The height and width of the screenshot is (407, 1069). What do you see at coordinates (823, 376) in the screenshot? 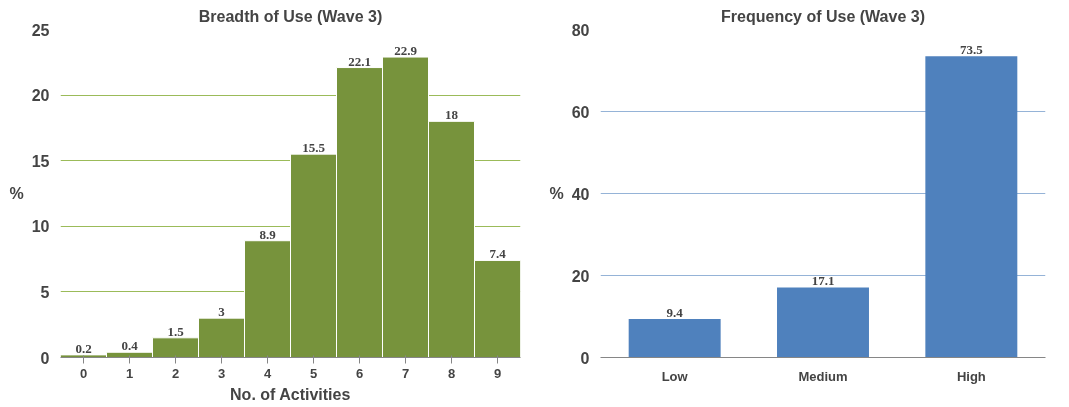
I see `x-tick-label: Medium` at bounding box center [823, 376].